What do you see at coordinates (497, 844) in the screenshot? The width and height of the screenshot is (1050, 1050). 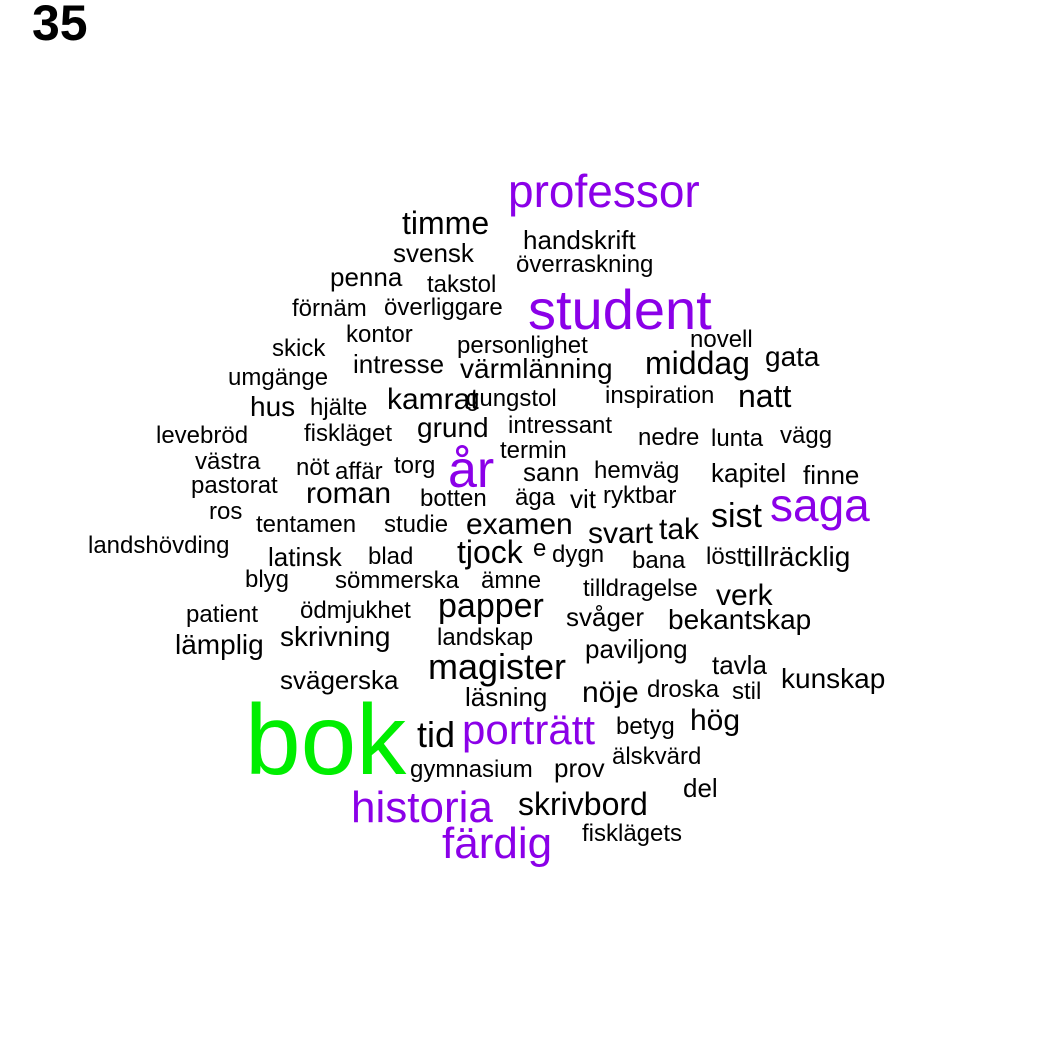 I see `word-fardig: färdig` at bounding box center [497, 844].